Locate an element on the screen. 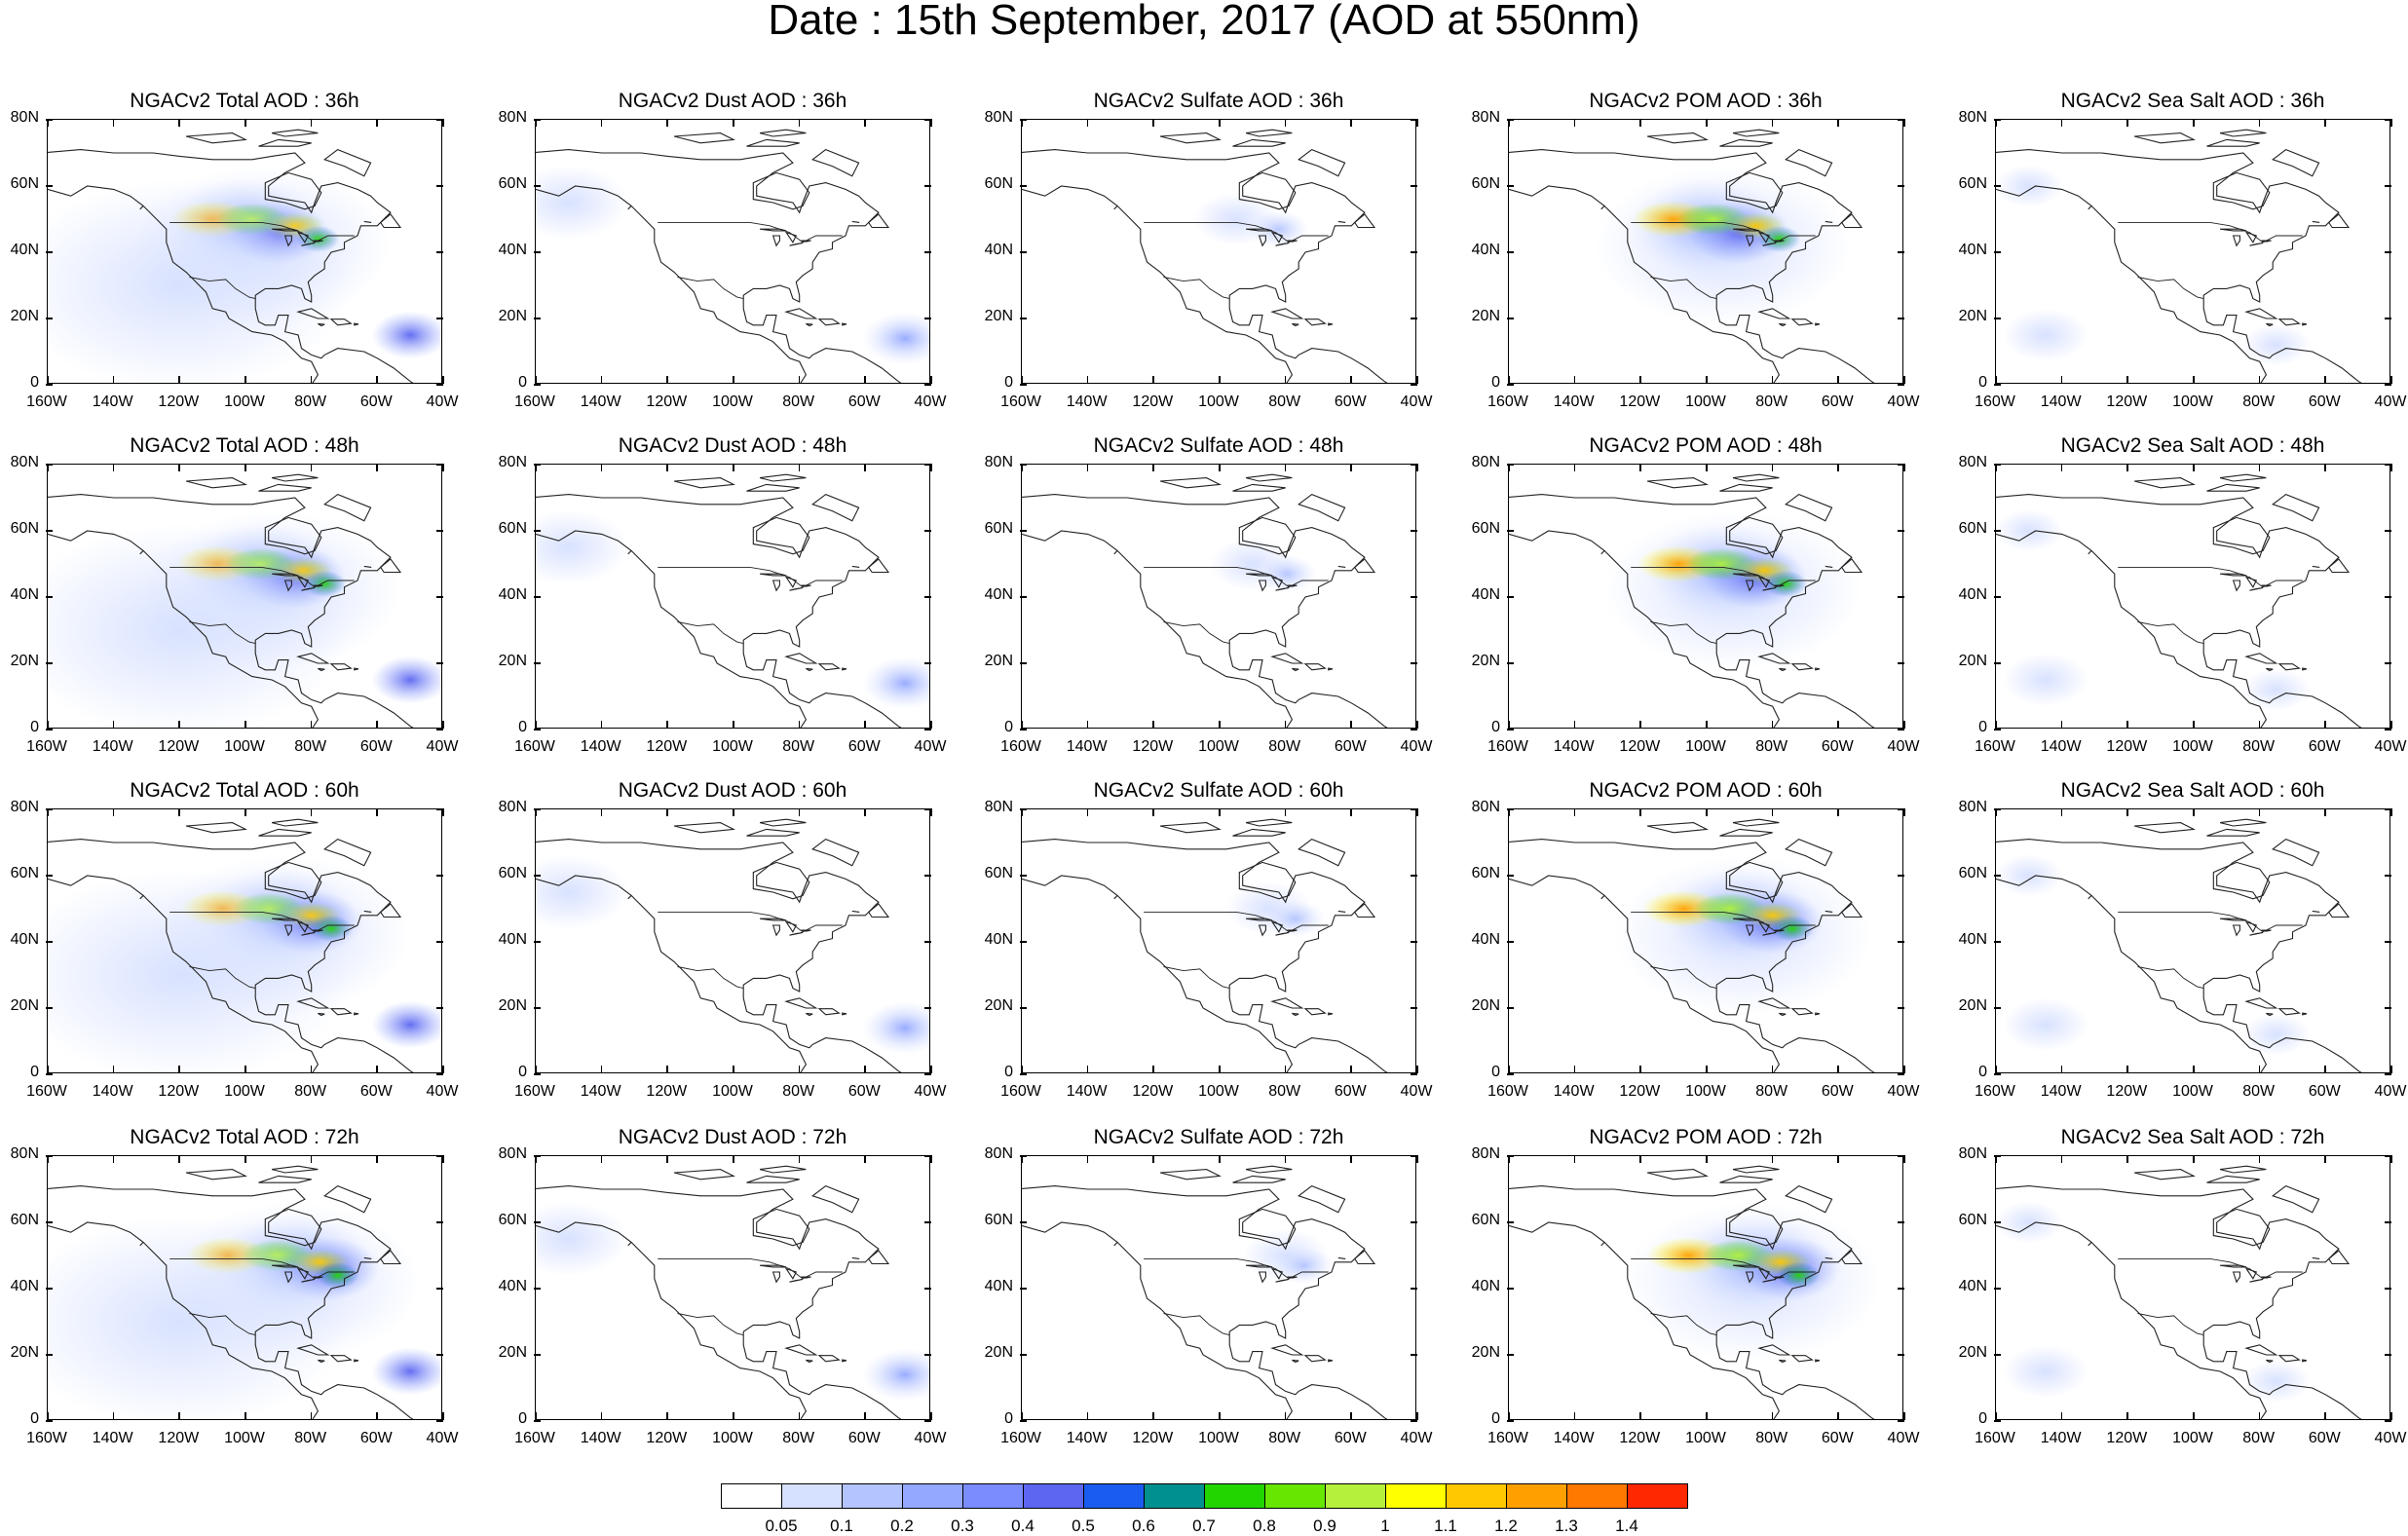 This screenshot has height=1536, width=2408. panel-title: NGACv2 POM AOD : 36h is located at coordinates (1706, 101).